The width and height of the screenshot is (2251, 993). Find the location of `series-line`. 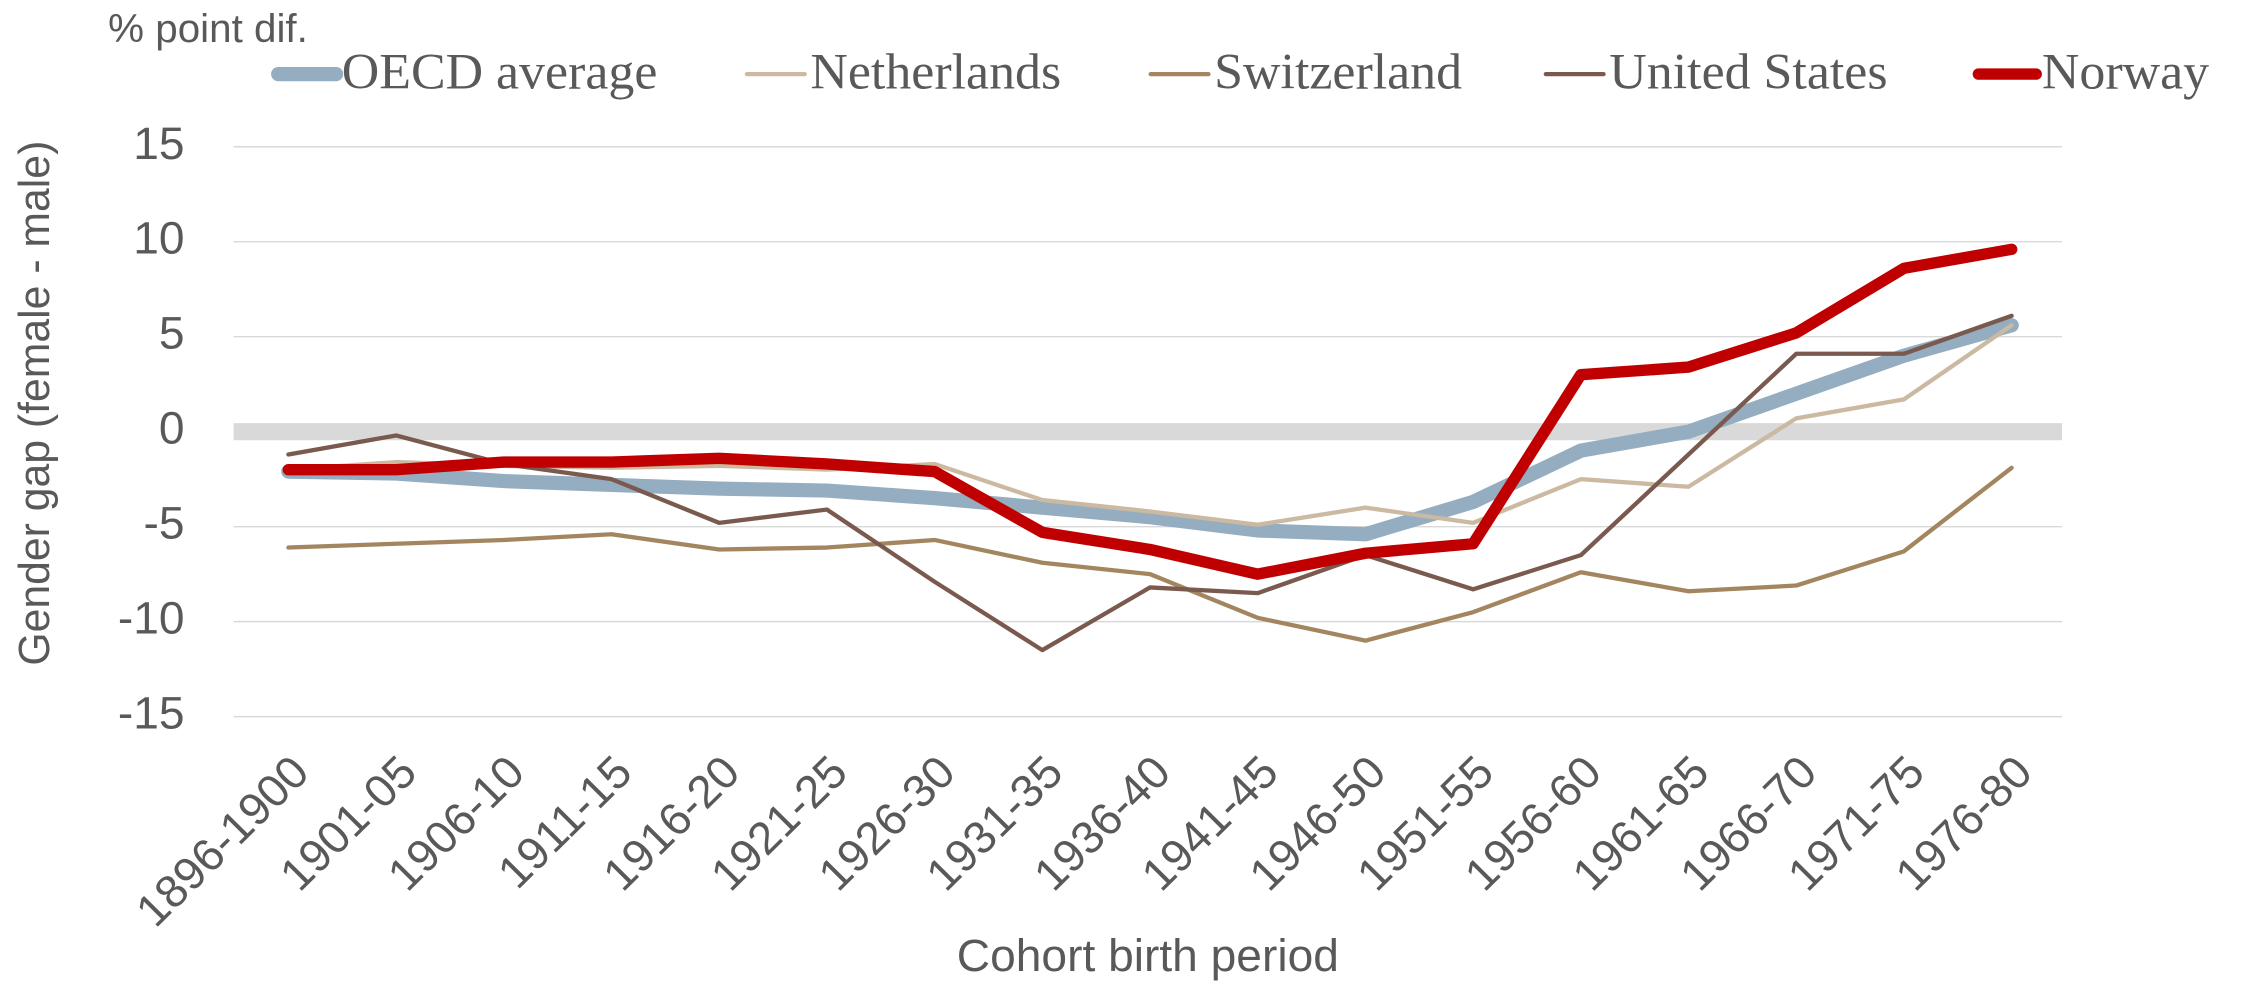

series-line is located at coordinates (1150, 554).